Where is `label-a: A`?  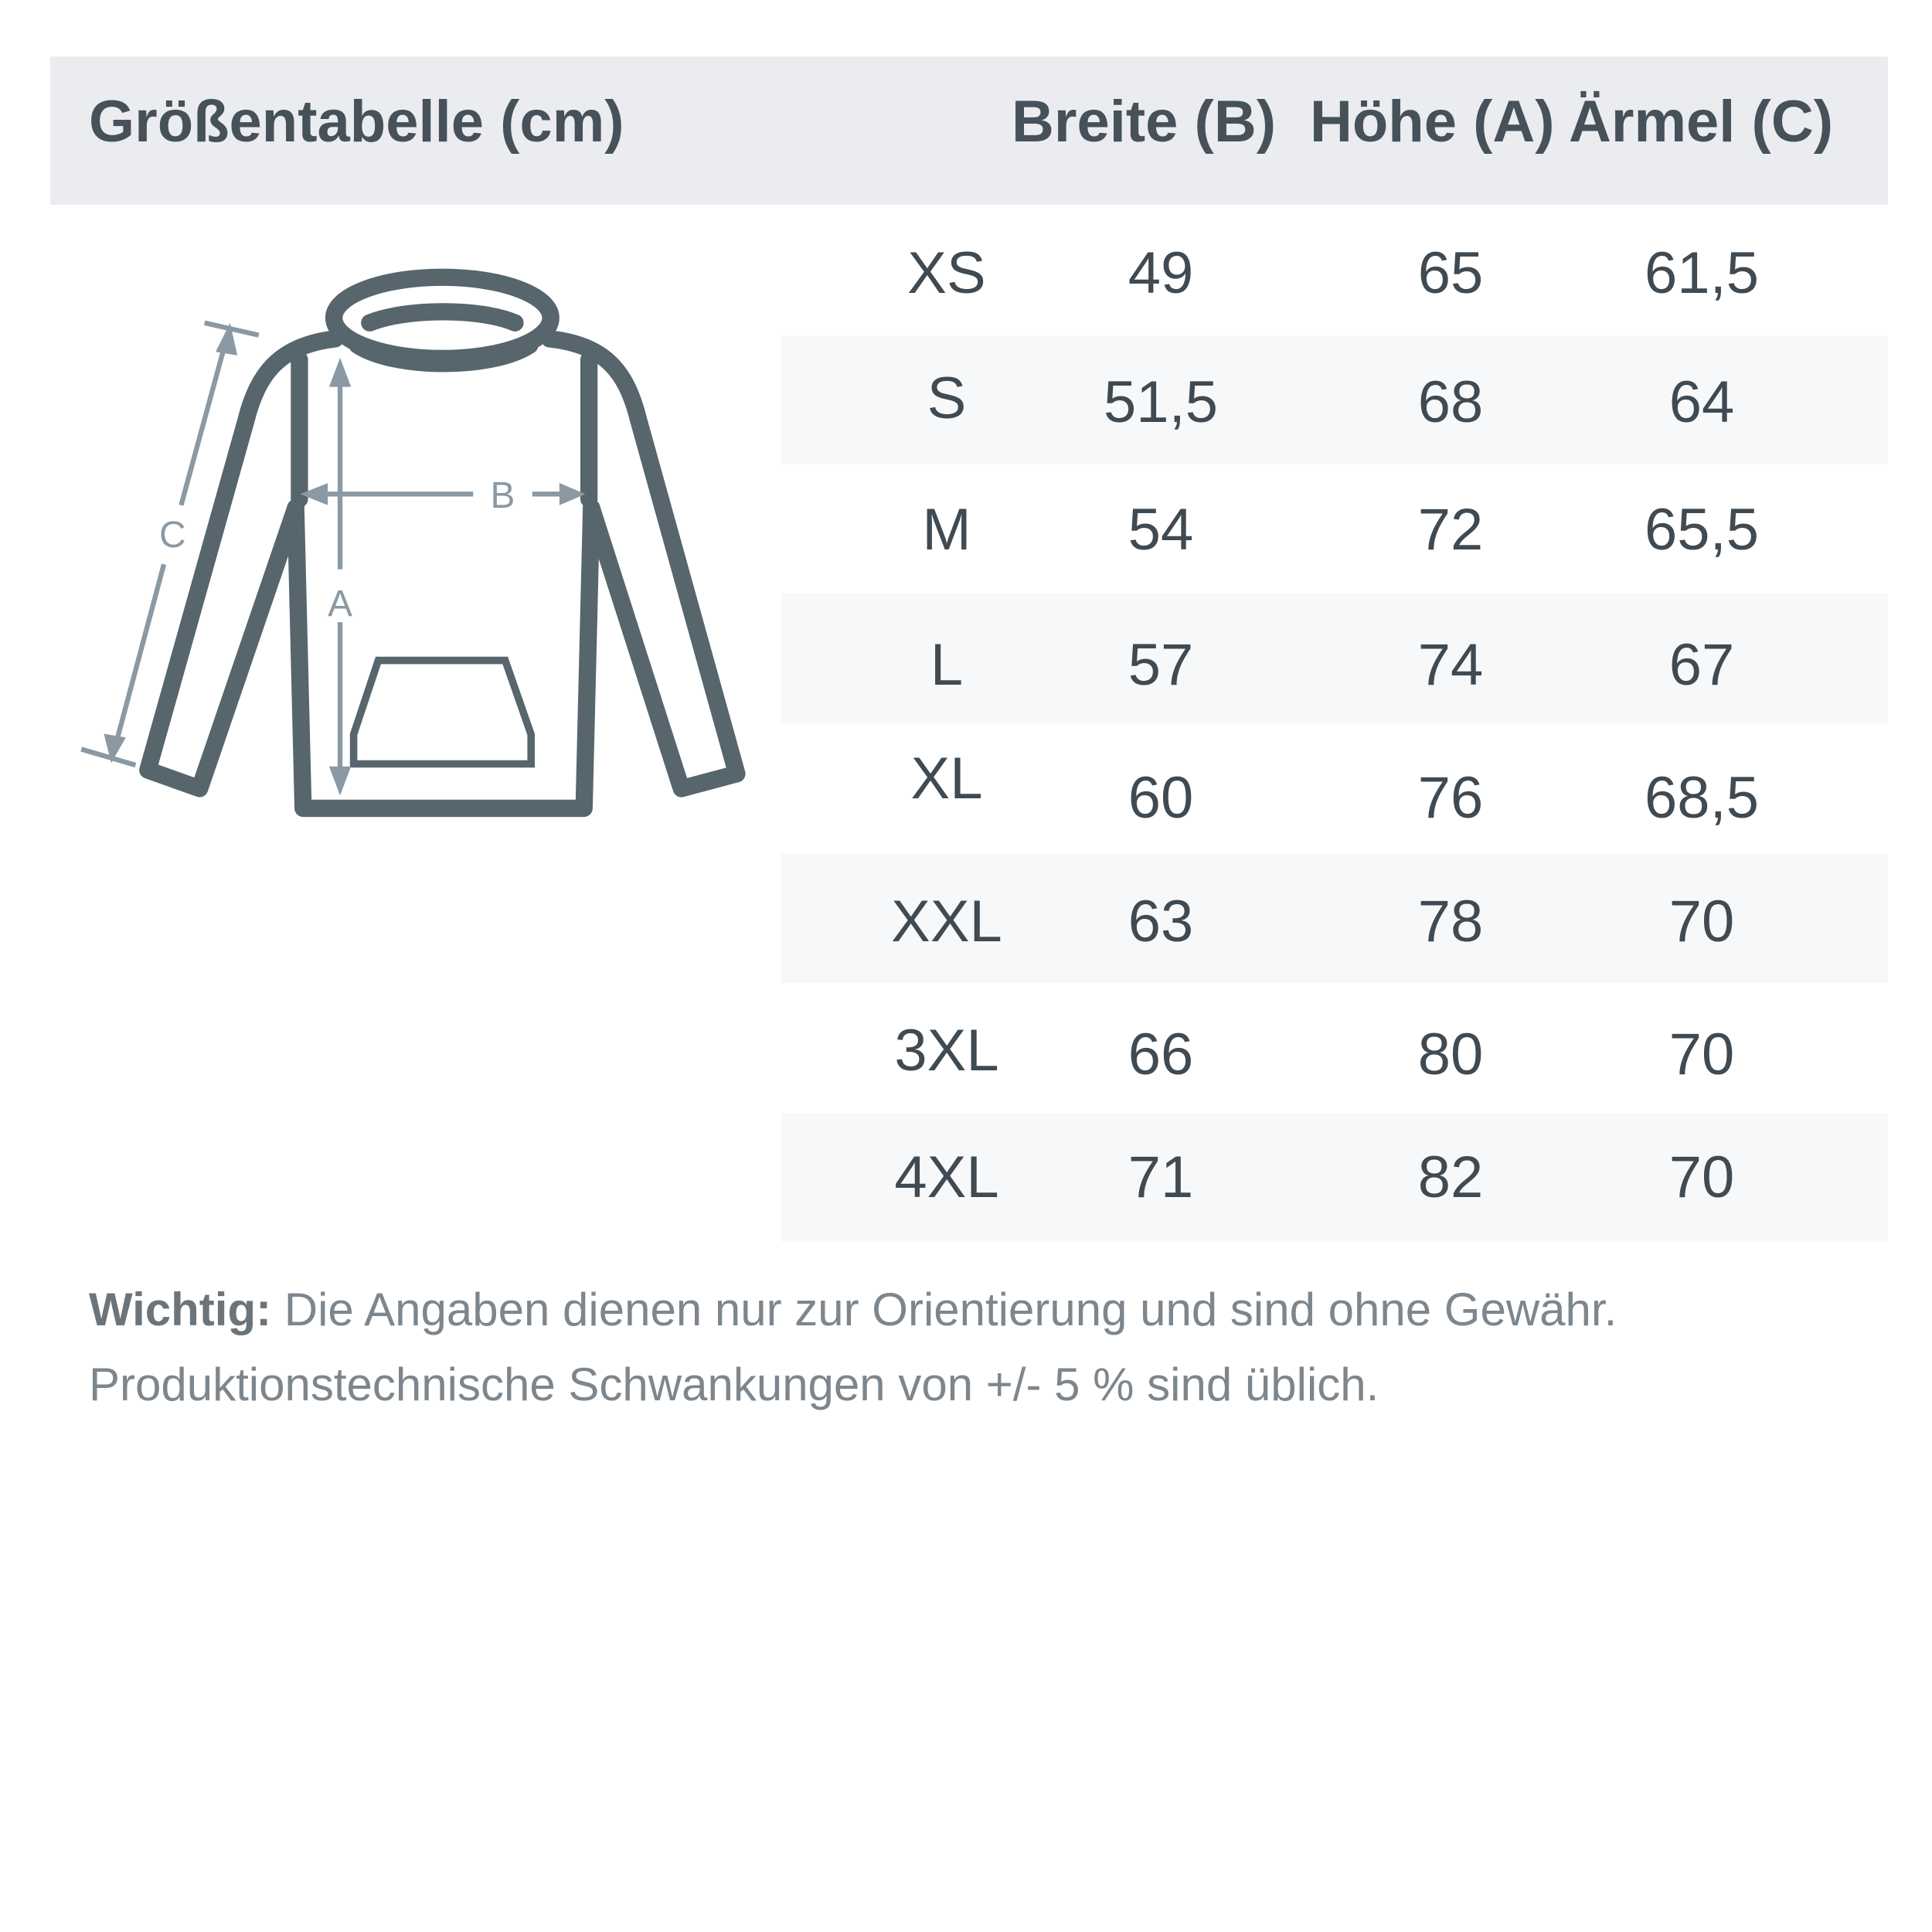 label-a: A is located at coordinates (340, 603).